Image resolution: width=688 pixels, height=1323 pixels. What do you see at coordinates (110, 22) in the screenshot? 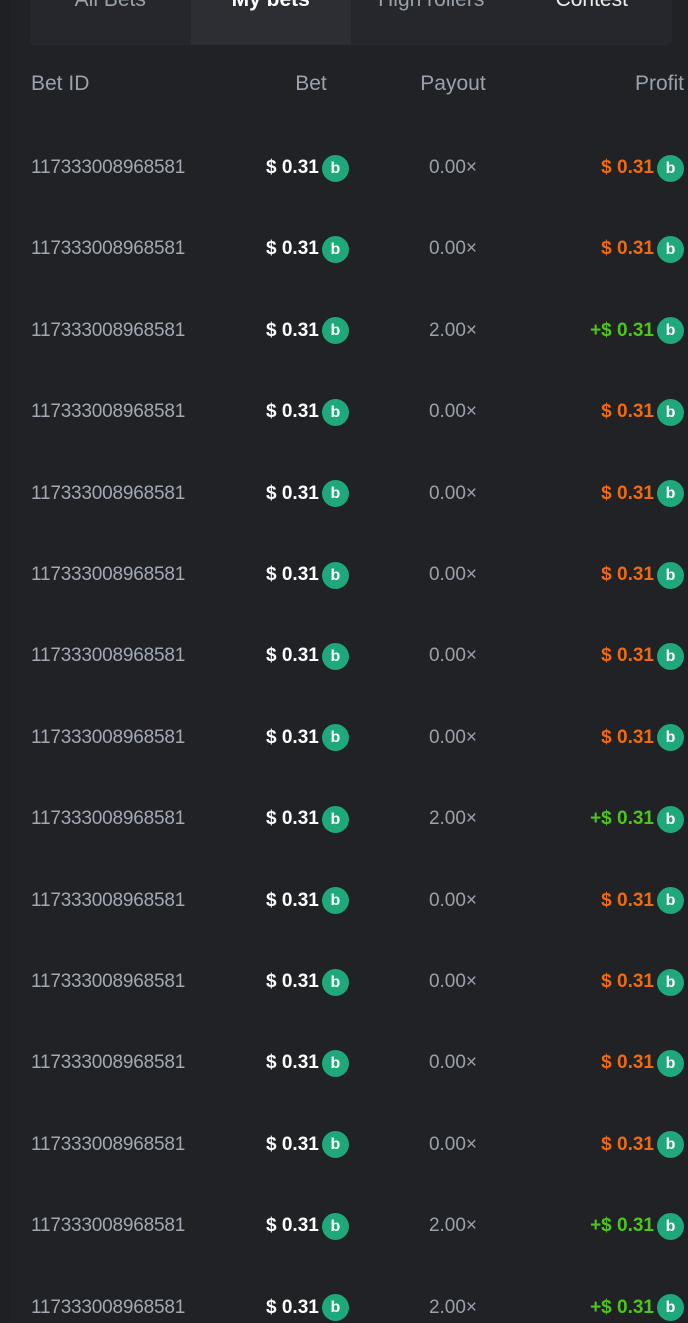
I see `tab-all-bets: All Bets` at bounding box center [110, 22].